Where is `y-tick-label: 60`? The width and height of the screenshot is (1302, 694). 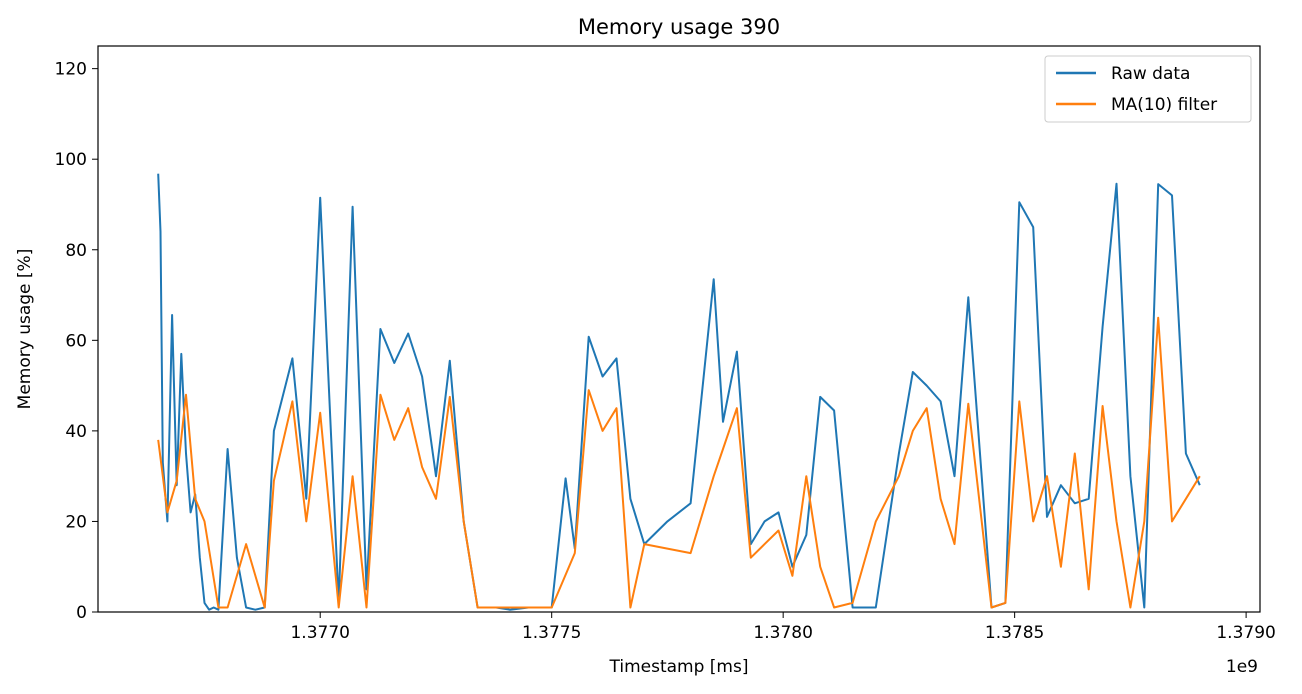
y-tick-label: 60 is located at coordinates (76, 341).